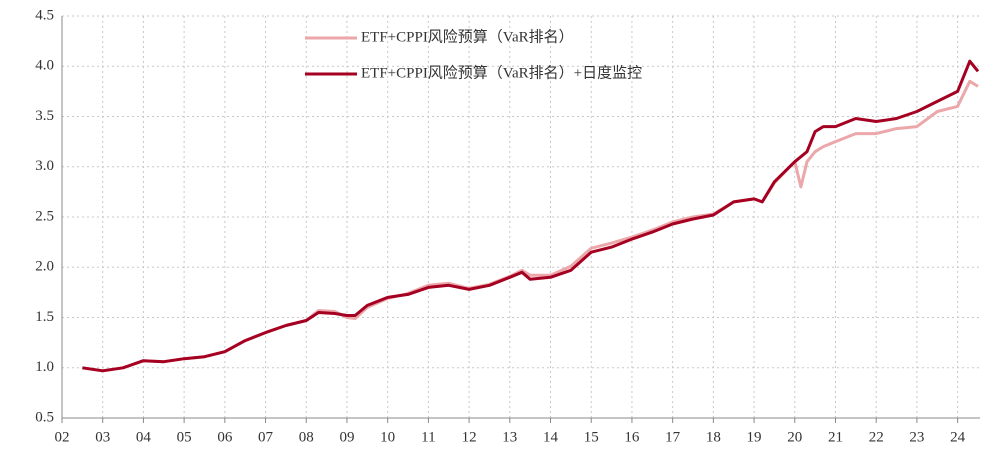 The width and height of the screenshot is (984, 454). I want to click on x-tick-label: 17, so click(673, 437).